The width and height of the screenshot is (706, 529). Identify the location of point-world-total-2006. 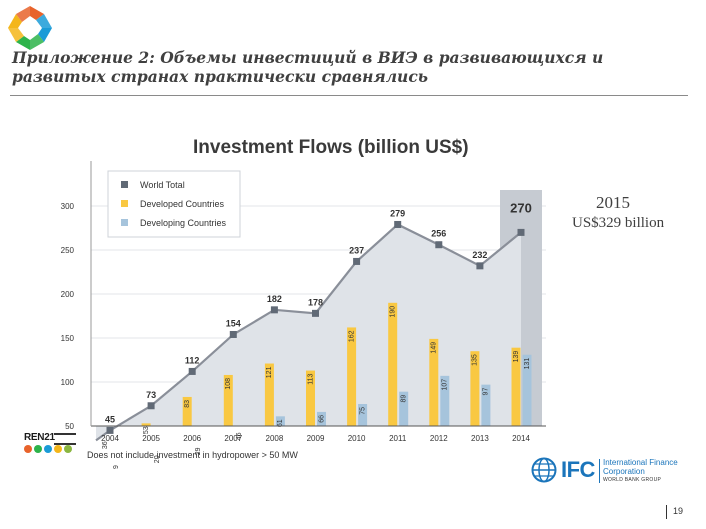
(192, 371).